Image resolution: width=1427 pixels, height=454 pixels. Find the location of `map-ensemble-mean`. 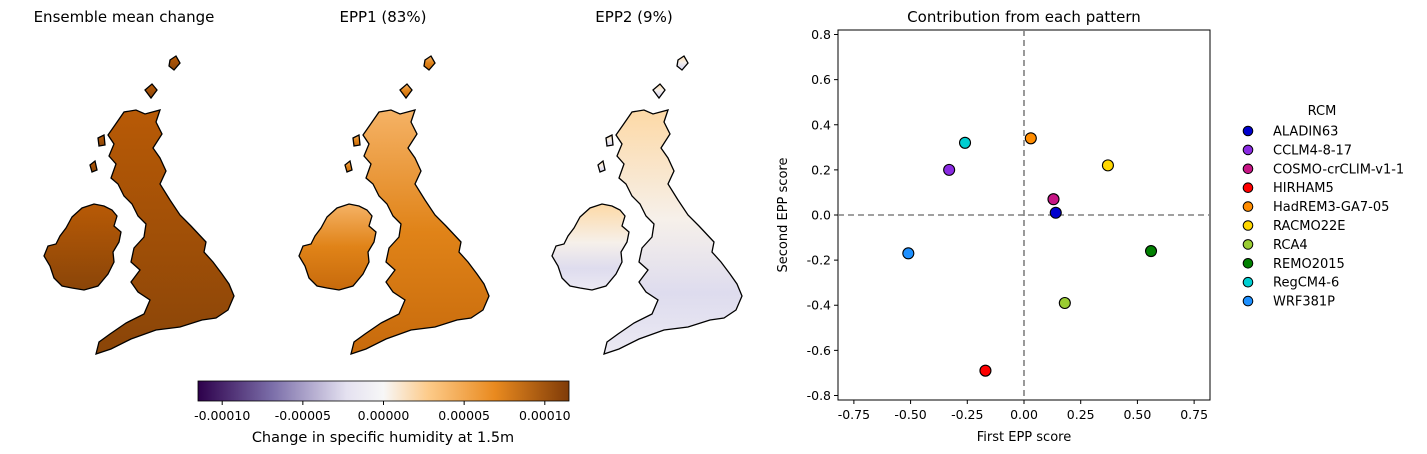

map-ensemble-mean is located at coordinates (139, 205).